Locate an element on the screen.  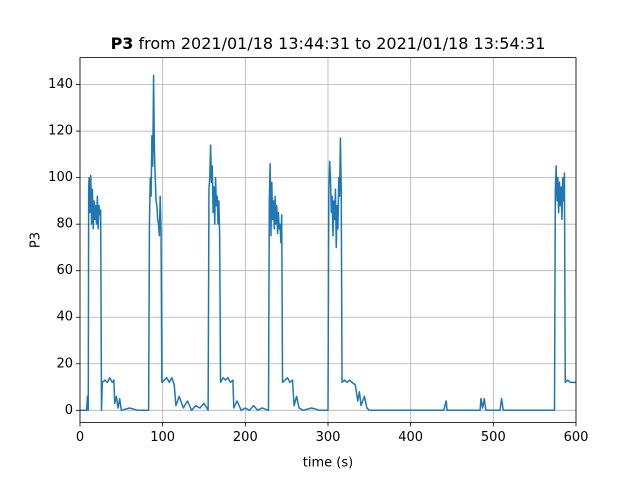
x-tick-label: 600 is located at coordinates (576, 437).